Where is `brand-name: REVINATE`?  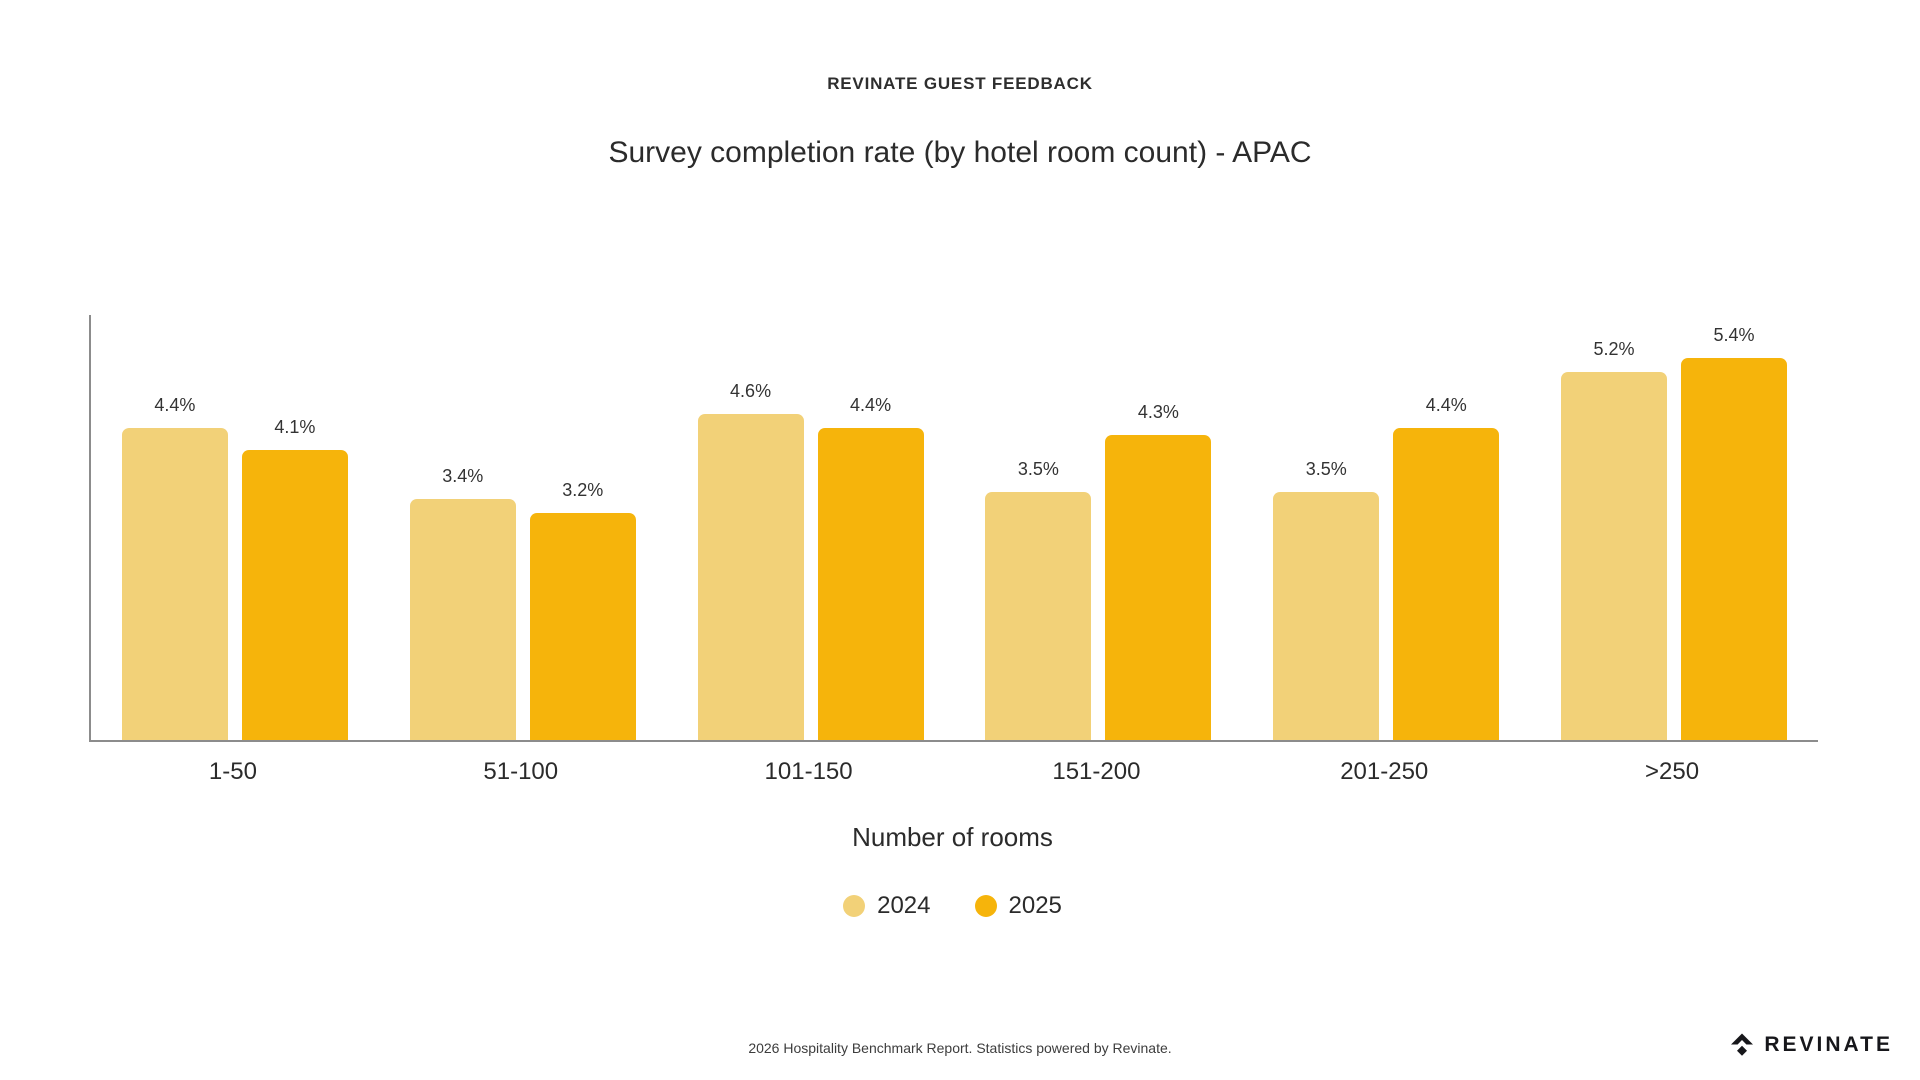
brand-name: REVINATE is located at coordinates (1828, 1044).